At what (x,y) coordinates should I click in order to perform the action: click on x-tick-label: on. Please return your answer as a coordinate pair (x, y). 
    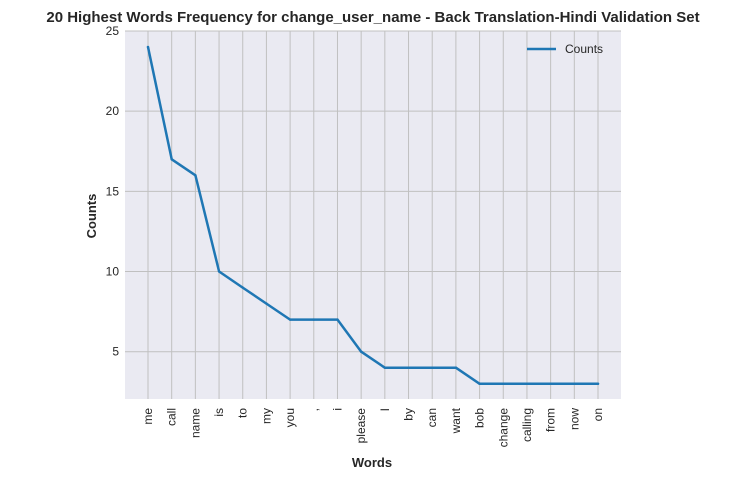
    Looking at the image, I should click on (598, 414).